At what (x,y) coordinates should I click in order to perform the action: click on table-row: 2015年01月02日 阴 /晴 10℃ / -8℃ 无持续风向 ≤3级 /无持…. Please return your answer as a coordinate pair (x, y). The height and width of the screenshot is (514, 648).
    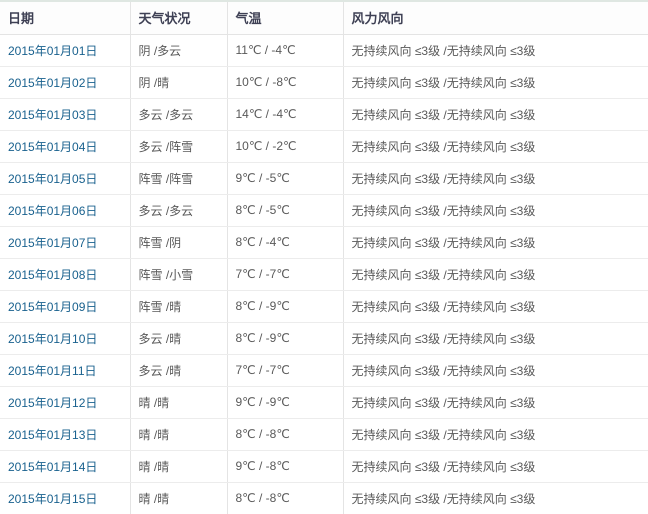
    Looking at the image, I should click on (324, 82).